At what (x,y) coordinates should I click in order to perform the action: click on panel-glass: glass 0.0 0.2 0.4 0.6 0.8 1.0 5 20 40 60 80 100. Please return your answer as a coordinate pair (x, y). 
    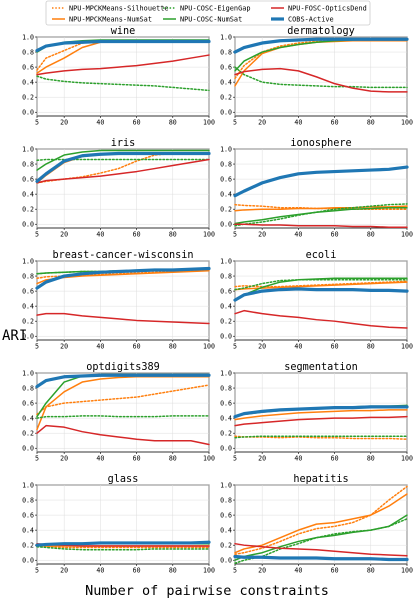
    Looking at the image, I should click on (118, 524).